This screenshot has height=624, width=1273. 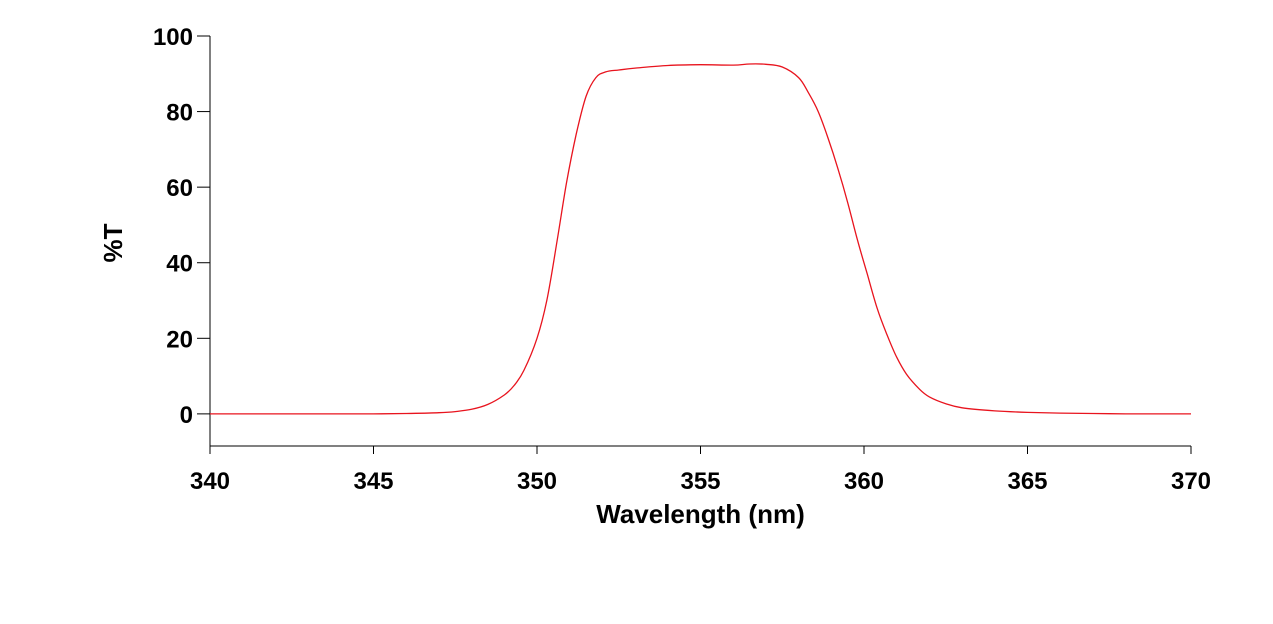 I want to click on y-axis-label: %T, so click(x=113, y=242).